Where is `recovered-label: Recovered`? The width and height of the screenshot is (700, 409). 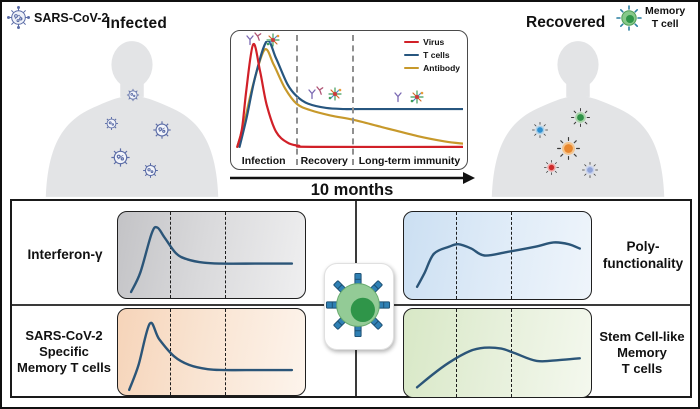
recovered-label: Recovered is located at coordinates (566, 22).